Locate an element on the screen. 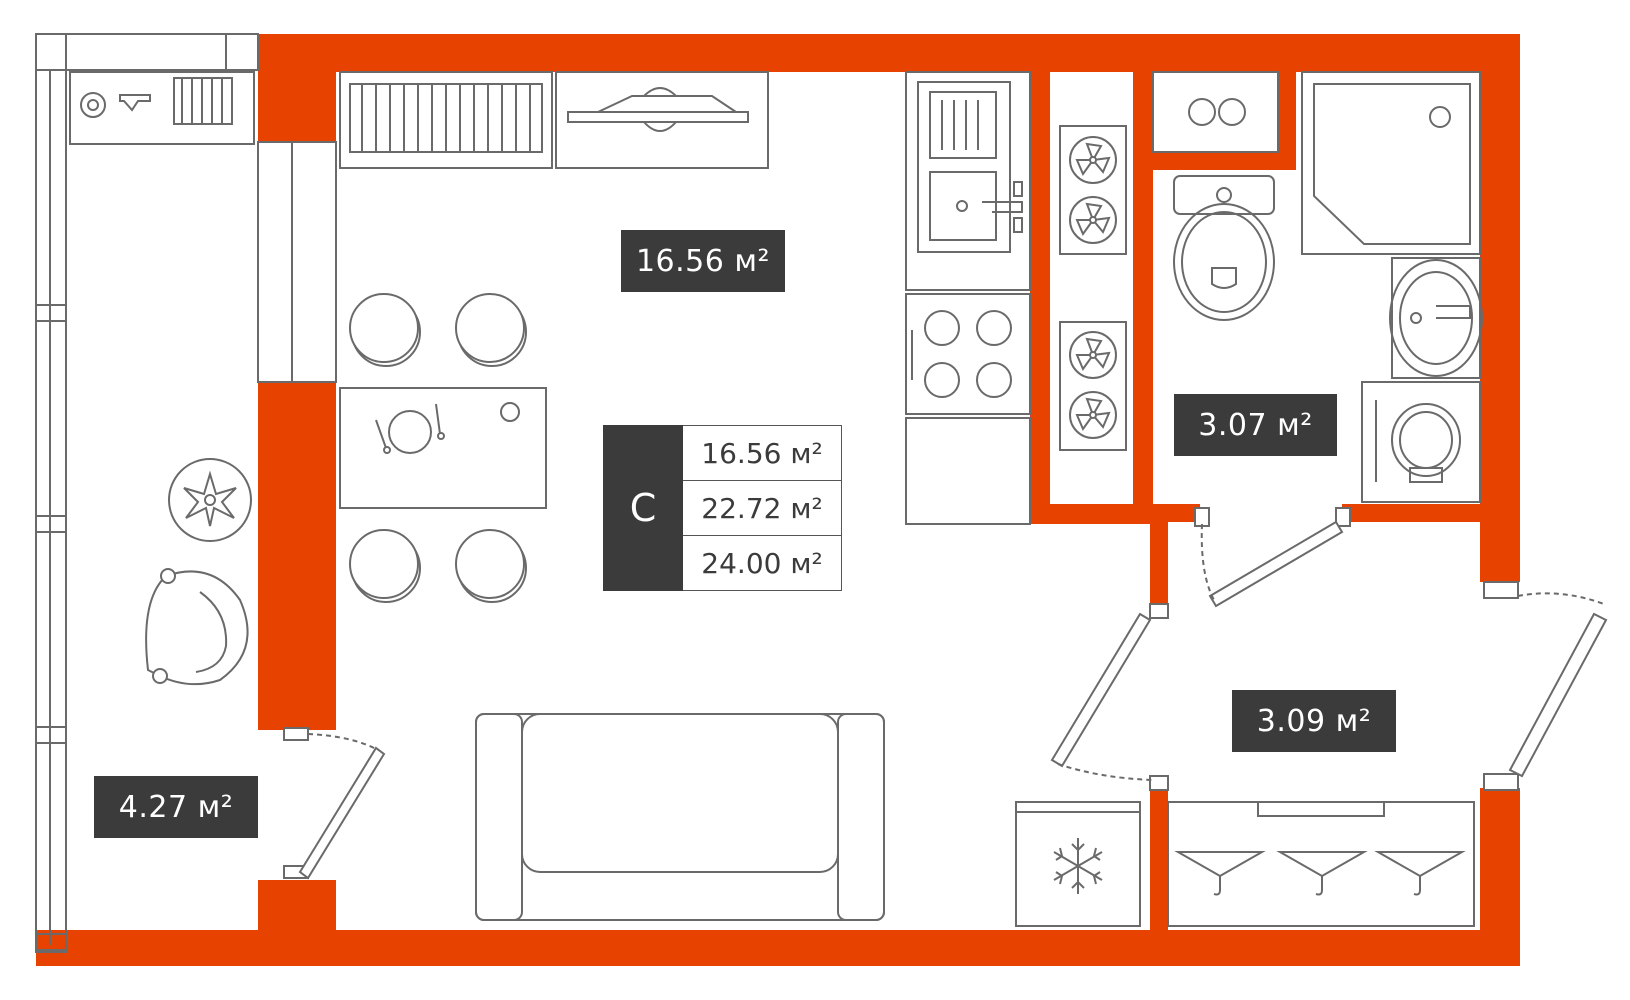  wardrobe-icon is located at coordinates (662, 120).